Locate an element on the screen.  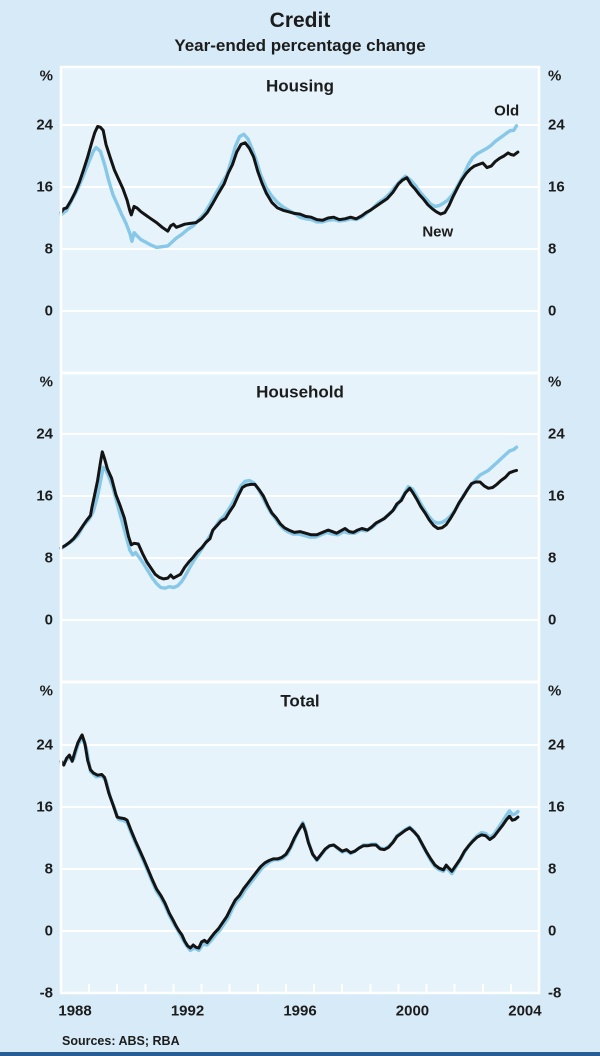
source-note: Sources: ABS; RBA is located at coordinates (121, 1041).